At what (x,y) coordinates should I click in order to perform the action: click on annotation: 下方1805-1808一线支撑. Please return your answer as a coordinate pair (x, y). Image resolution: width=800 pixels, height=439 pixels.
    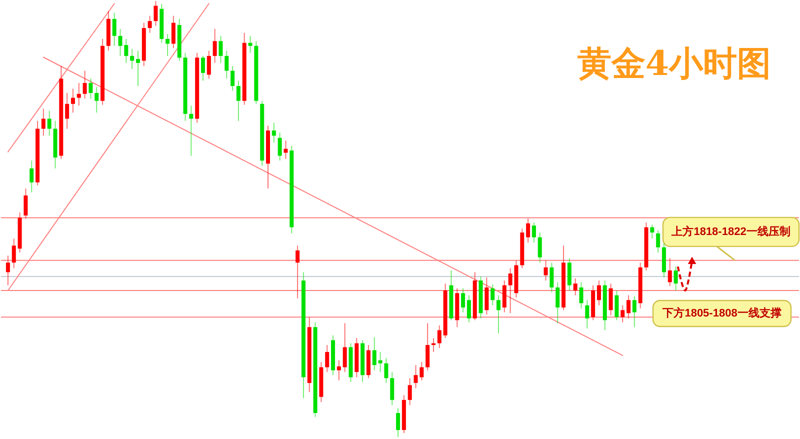
    Looking at the image, I should click on (722, 313).